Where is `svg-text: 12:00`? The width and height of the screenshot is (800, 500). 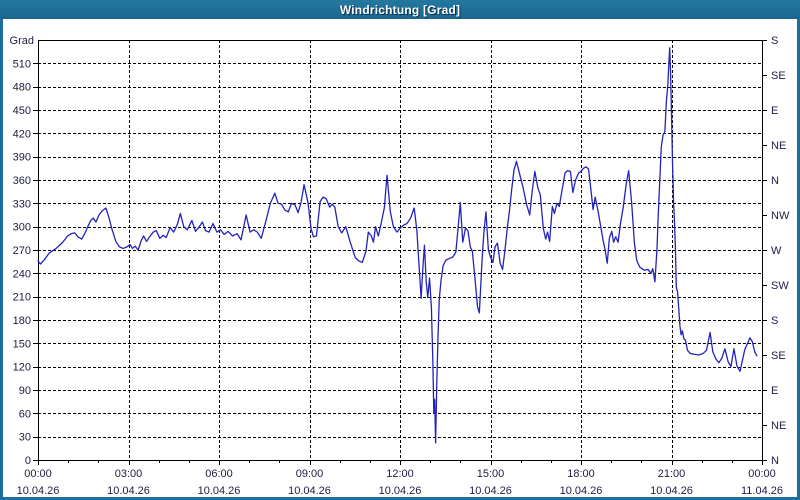
svg-text: 12:00 is located at coordinates (400, 474).